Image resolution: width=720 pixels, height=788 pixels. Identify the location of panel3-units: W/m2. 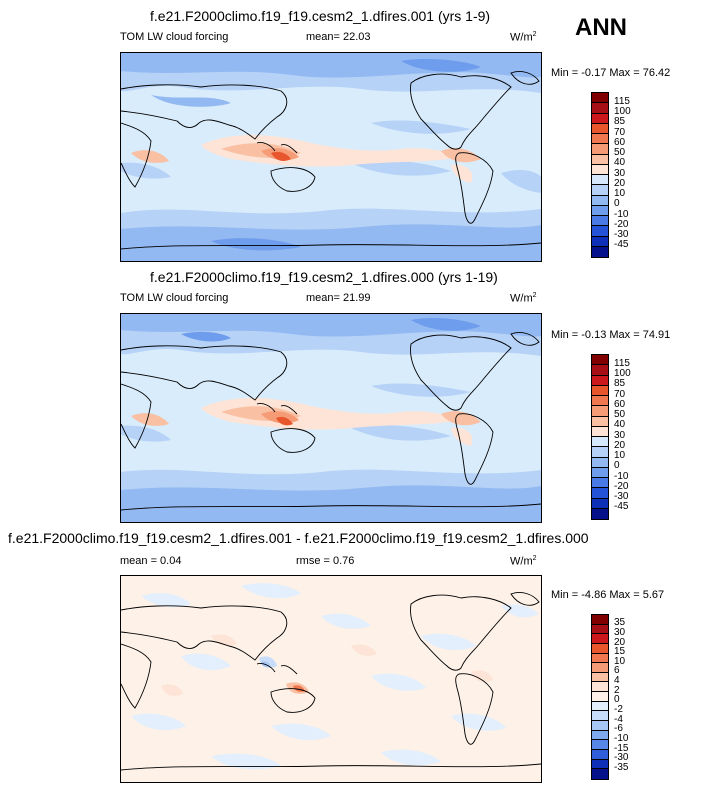
(523, 561).